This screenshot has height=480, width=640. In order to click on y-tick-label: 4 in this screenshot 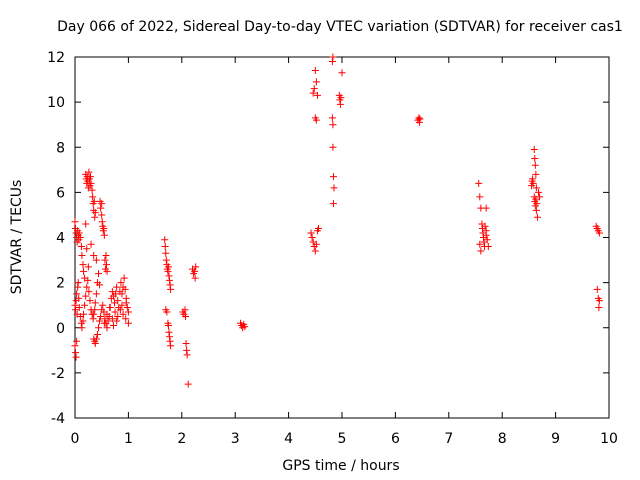, I will do `click(60, 239)`.